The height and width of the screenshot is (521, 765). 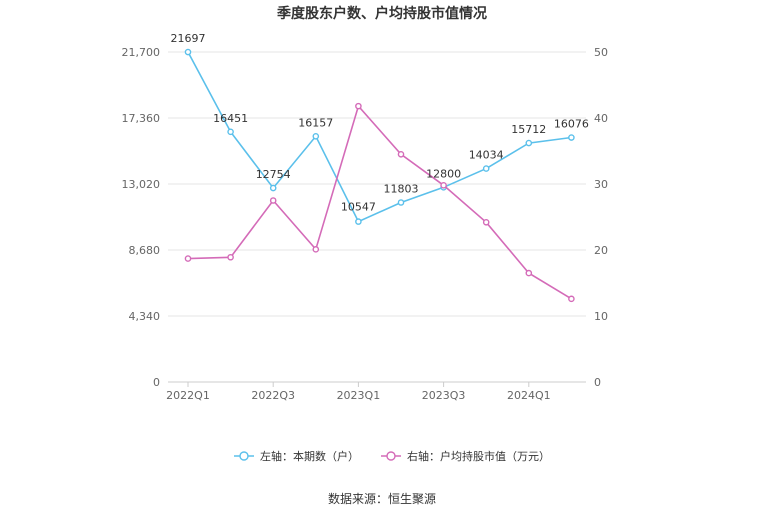 I want to click on source-note: 数据来源：恒生聚源, so click(x=382, y=498).